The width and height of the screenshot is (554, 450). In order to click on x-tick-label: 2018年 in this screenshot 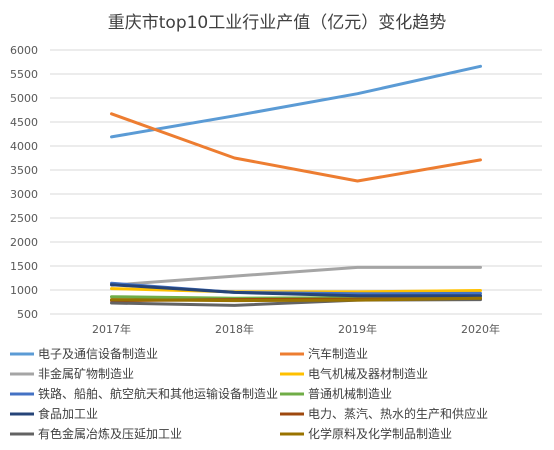, I will do `click(234, 329)`.